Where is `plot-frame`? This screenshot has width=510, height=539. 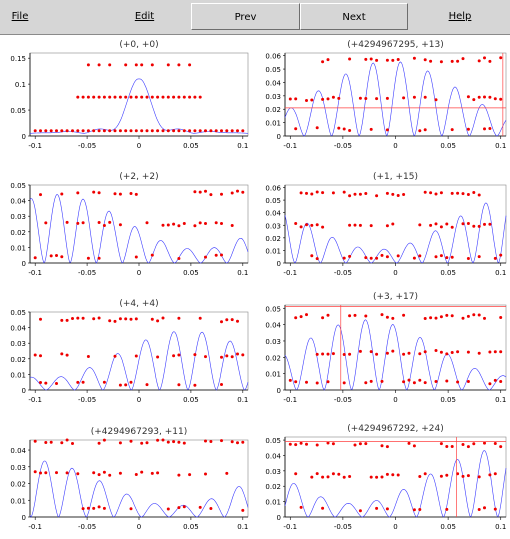 plot-frame is located at coordinates (395, 94).